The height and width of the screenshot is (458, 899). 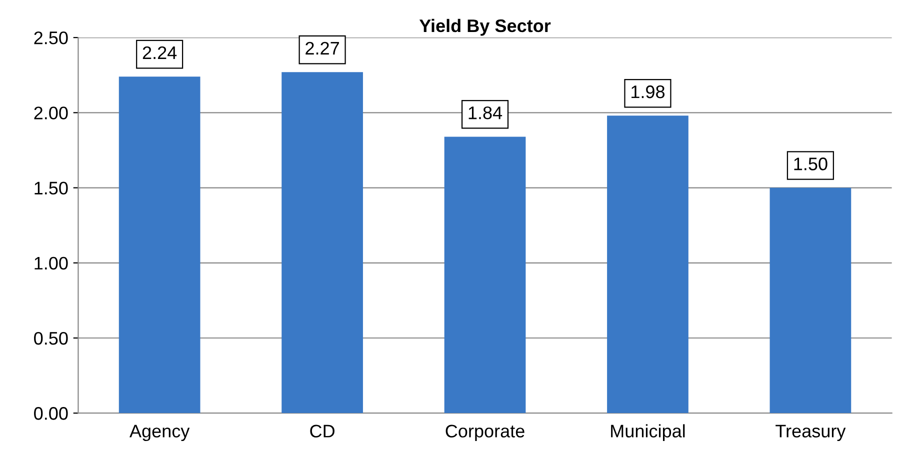 What do you see at coordinates (811, 164) in the screenshot?
I see `data-label: 1.50` at bounding box center [811, 164].